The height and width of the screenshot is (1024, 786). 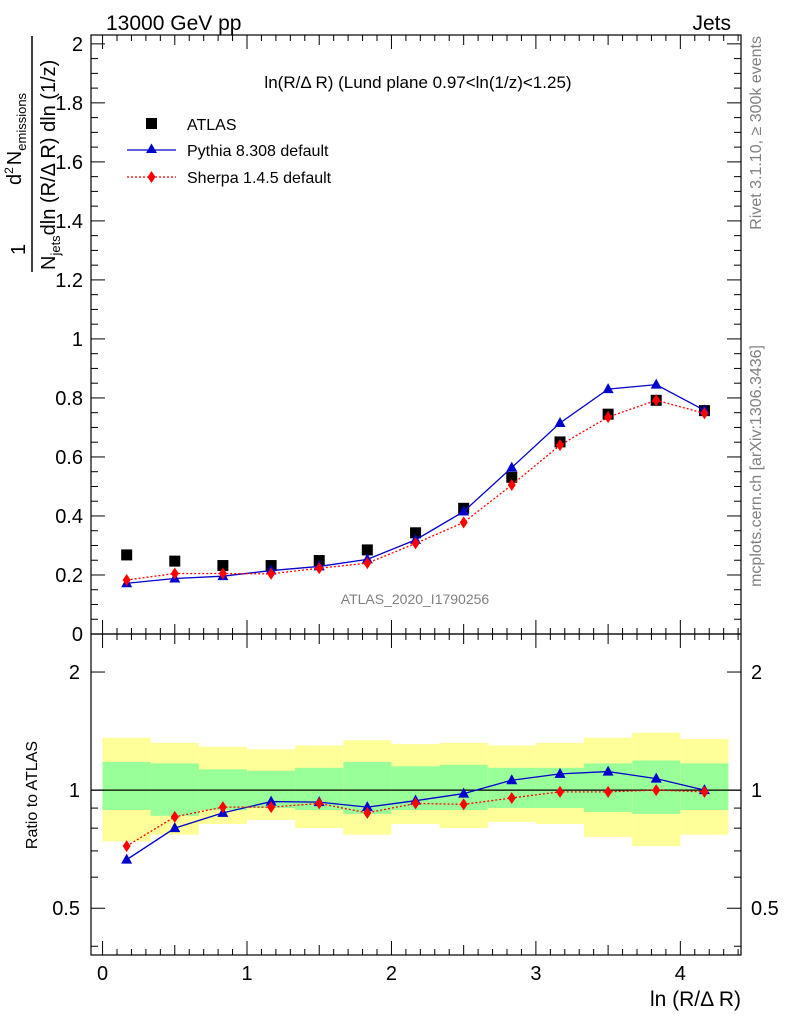 I want to click on main-ytick-label: 0.2, so click(x=69, y=576).